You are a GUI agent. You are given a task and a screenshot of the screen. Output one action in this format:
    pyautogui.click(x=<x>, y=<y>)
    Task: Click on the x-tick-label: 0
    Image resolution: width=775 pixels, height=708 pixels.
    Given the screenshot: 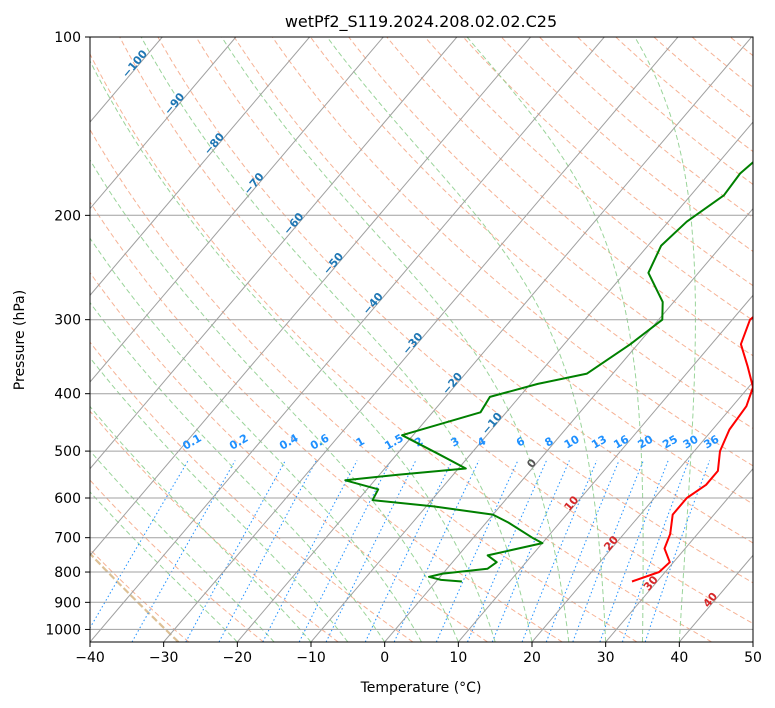 What is the action you would take?
    pyautogui.click(x=384, y=658)
    